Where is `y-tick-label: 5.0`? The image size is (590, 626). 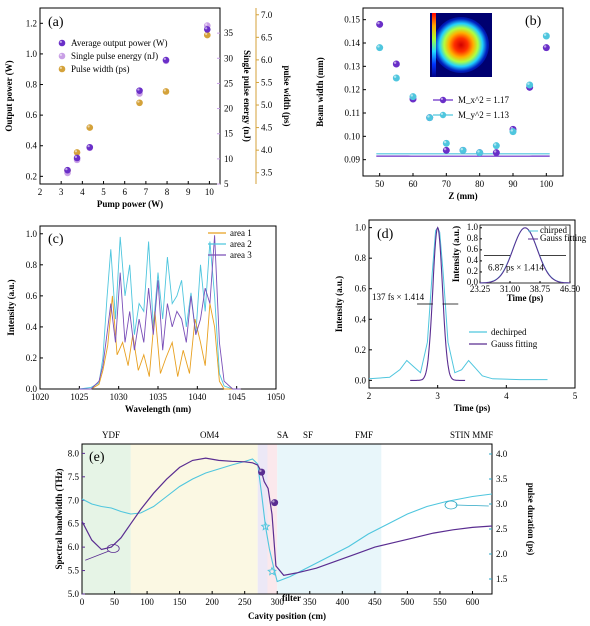
y-tick-label: 5.0 is located at coordinates (74, 594).